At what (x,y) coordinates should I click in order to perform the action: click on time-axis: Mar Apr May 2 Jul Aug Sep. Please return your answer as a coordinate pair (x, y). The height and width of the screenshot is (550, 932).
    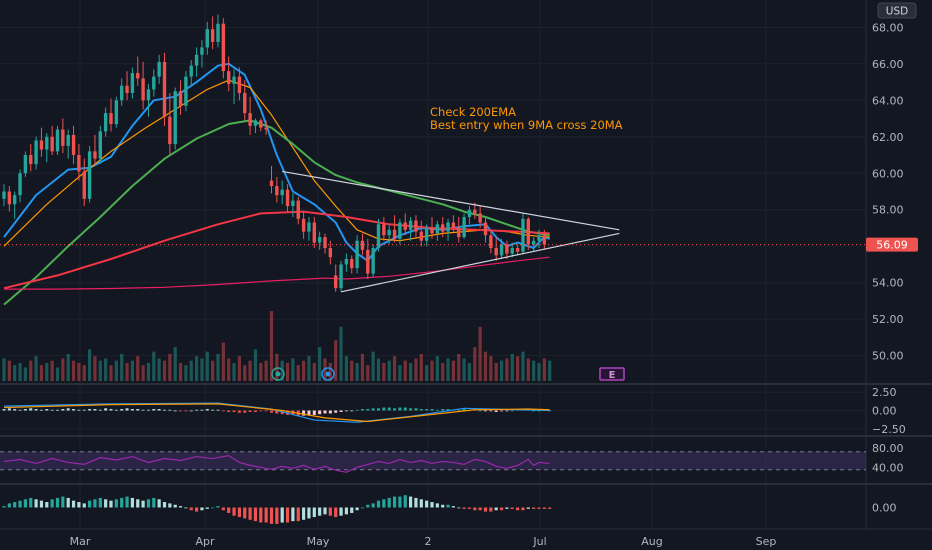
    Looking at the image, I should click on (423, 541).